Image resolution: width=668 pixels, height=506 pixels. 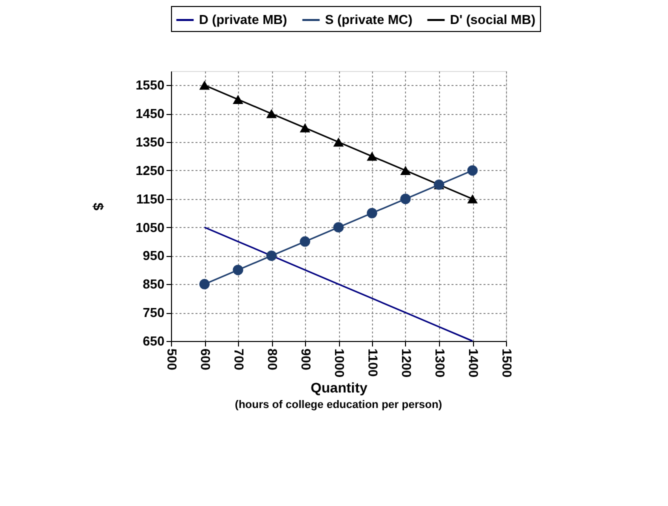 I want to click on x-tick-label: 600, so click(x=205, y=359).